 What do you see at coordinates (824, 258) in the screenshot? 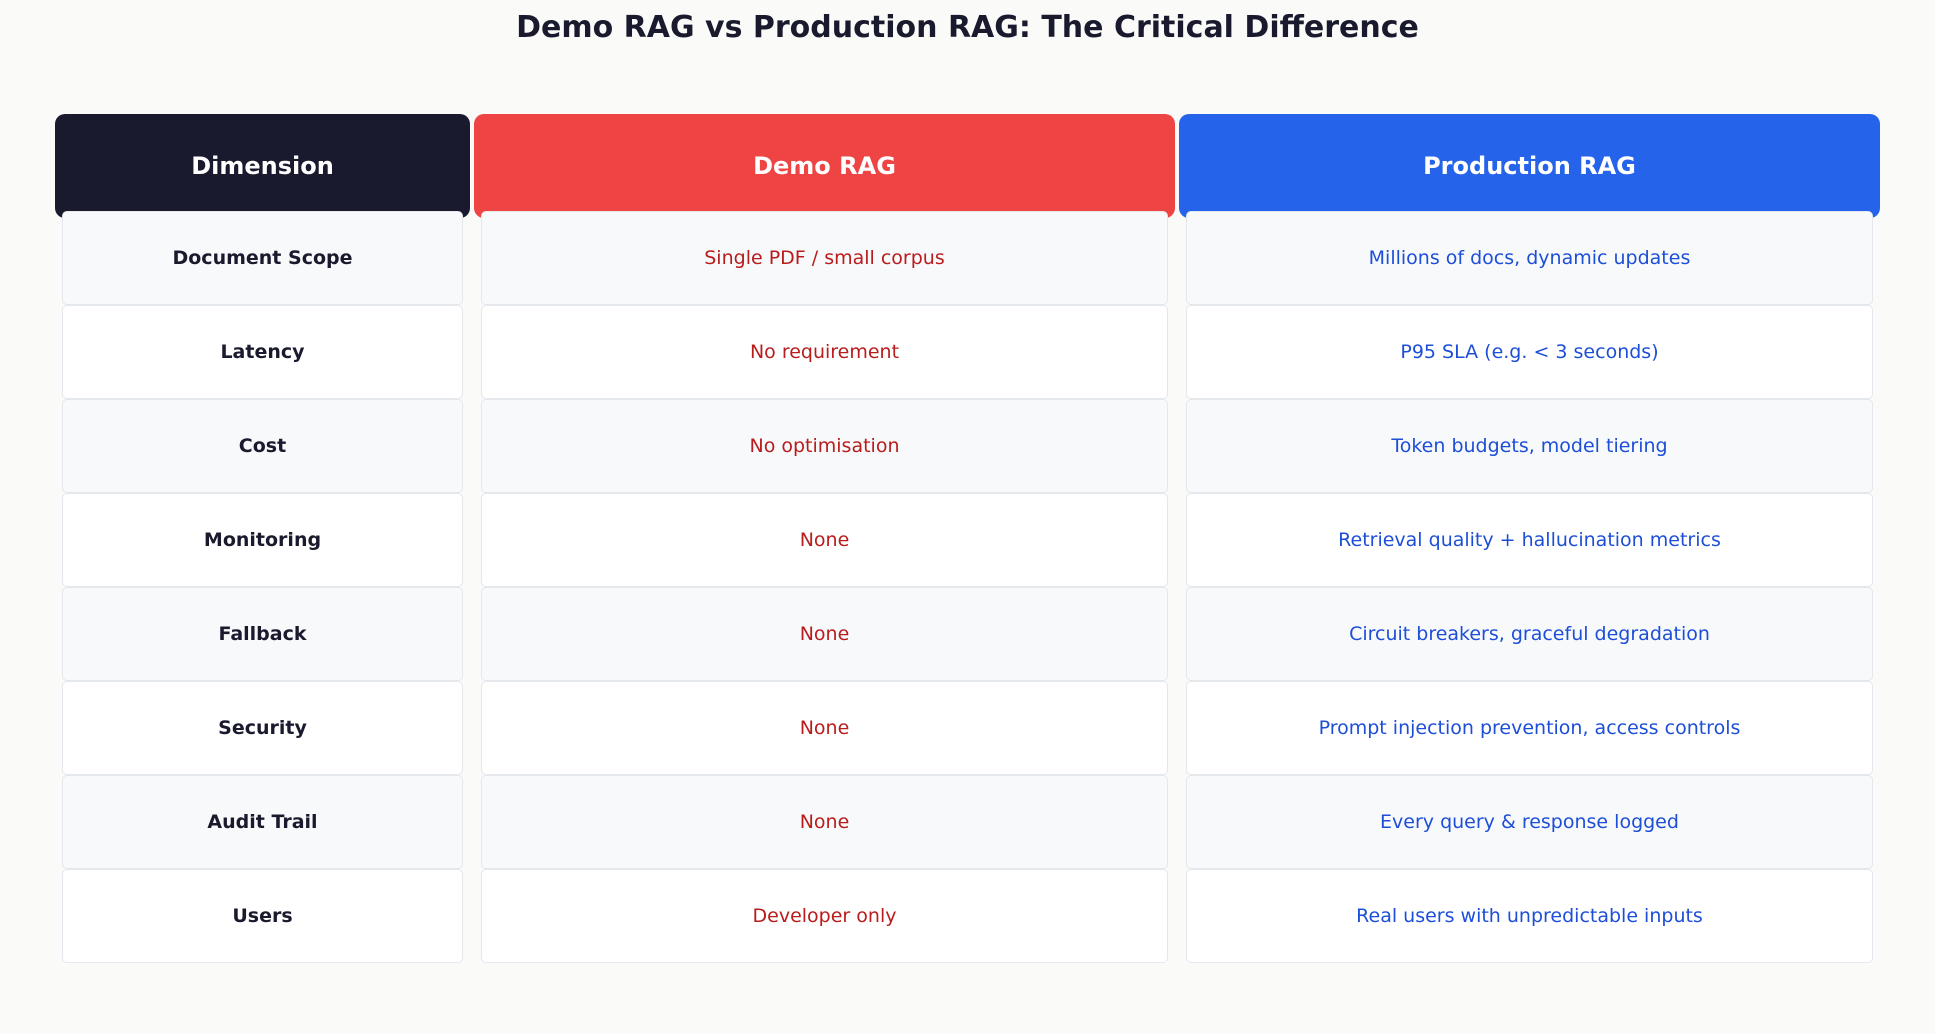
I see `demo-cell: Single PDF / small corpus` at bounding box center [824, 258].